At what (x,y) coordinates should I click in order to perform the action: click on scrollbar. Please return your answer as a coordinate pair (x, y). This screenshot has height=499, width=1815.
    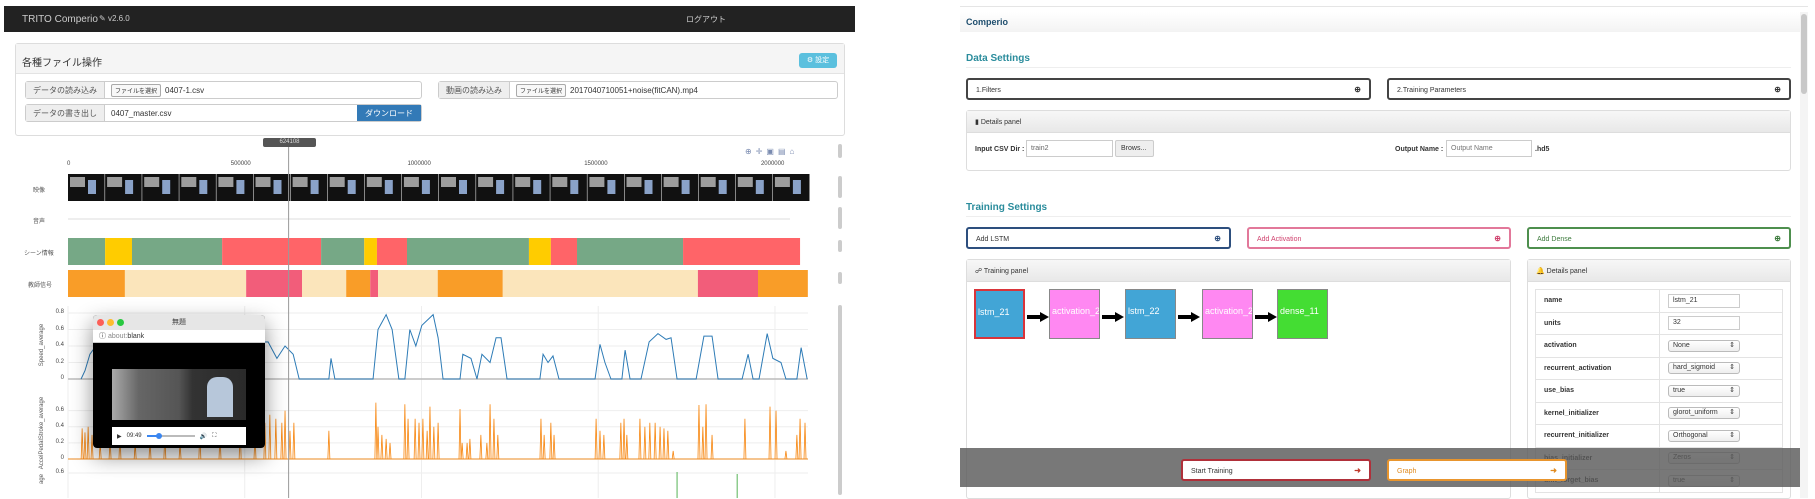
    Looking at the image, I should click on (1804, 255).